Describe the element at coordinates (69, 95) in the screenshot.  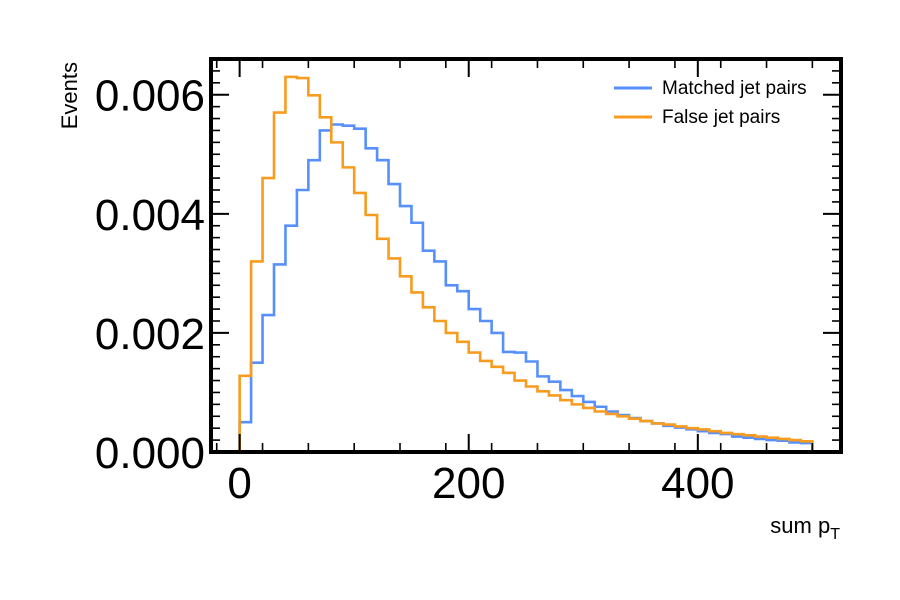
I see `y-axis-label: Events` at that location.